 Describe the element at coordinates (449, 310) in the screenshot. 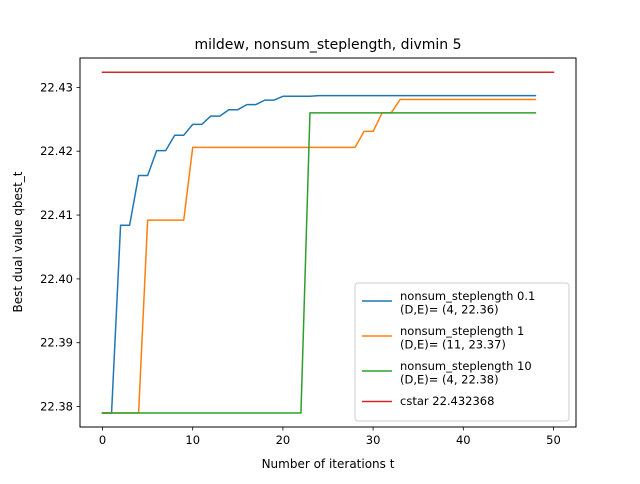

I see `legend-label-0-1: (D,E)= (4, 22.36)` at that location.